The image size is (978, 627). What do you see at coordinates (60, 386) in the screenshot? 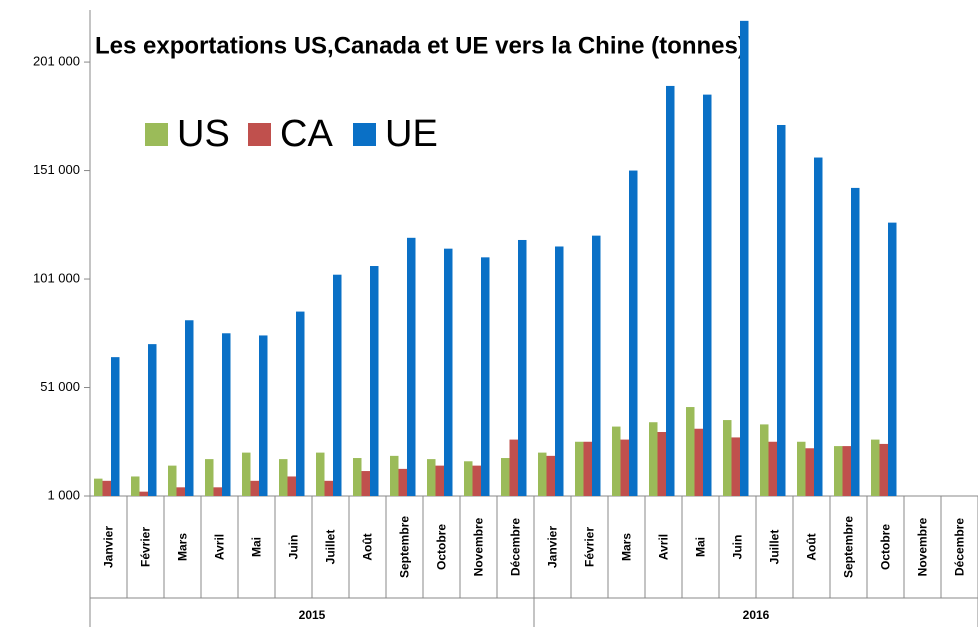
I see `y-tick-label: 51 000` at bounding box center [60, 386].